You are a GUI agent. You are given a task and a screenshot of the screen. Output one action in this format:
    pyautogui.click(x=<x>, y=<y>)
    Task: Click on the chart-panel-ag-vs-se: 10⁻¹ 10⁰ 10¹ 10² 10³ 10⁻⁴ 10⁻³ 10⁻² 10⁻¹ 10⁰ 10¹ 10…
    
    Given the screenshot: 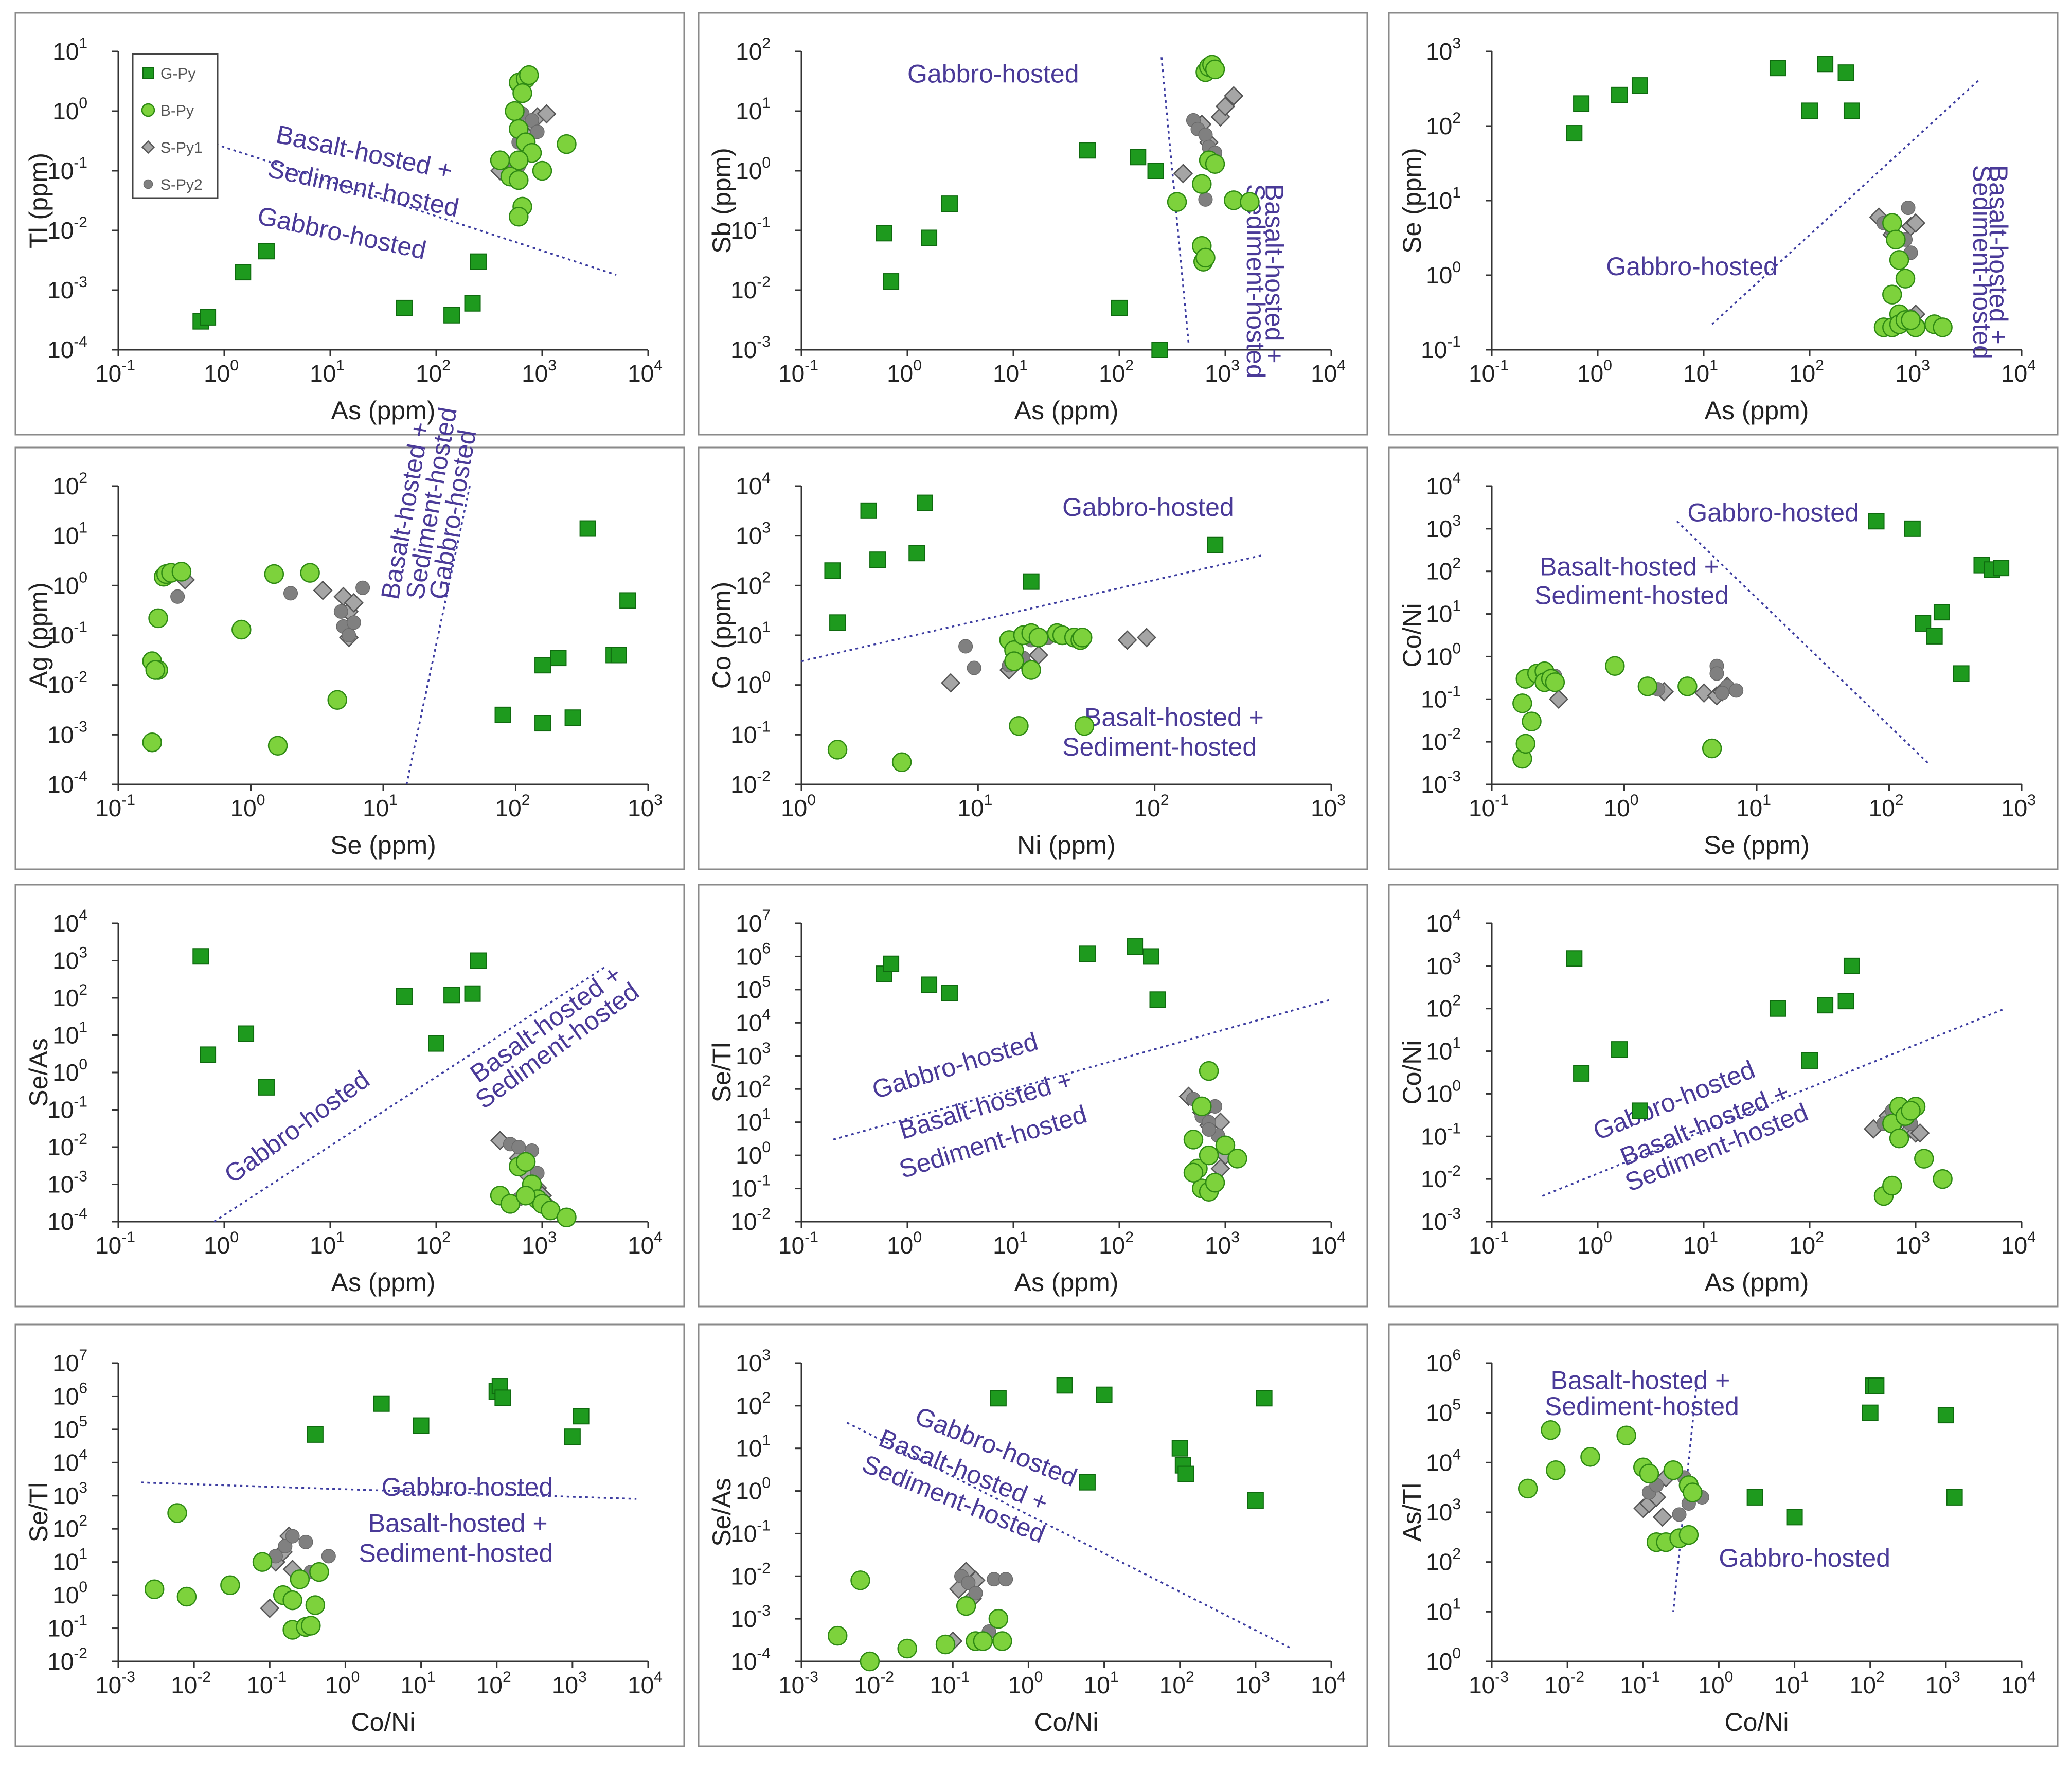 What is the action you would take?
    pyautogui.click(x=349, y=637)
    